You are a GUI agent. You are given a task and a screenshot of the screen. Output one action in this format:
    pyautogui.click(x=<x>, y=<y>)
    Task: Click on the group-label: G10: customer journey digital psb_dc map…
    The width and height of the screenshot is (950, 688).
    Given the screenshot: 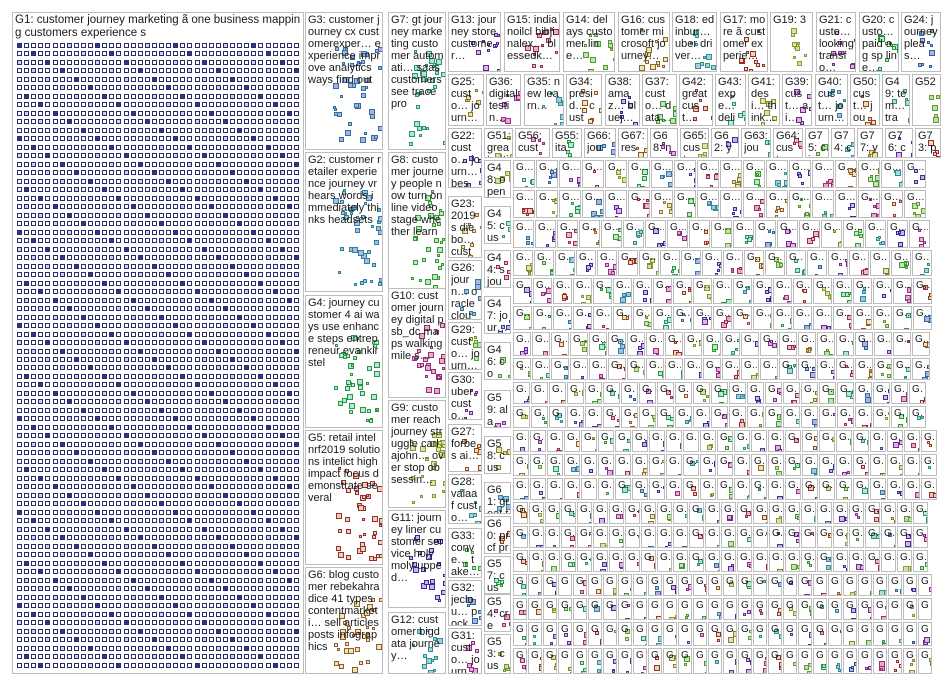 What is the action you would take?
    pyautogui.click(x=417, y=326)
    